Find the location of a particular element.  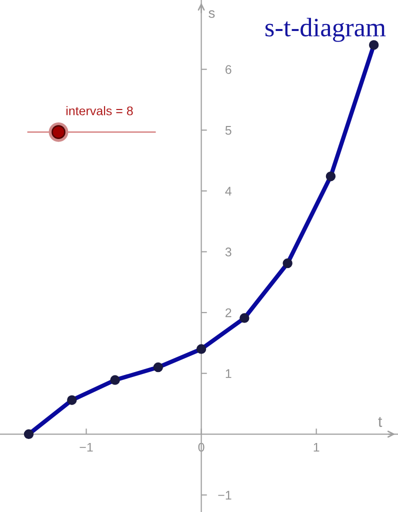

y-tick-label: 2 is located at coordinates (229, 313).